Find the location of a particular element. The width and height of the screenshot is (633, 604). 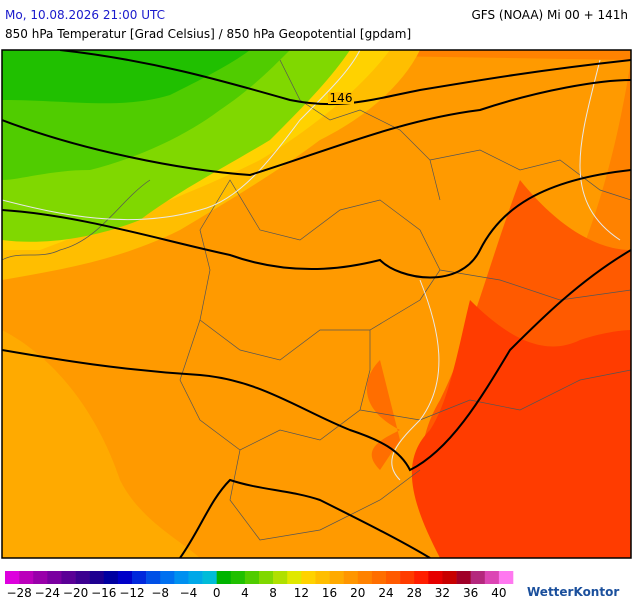

legend-label: 24 is located at coordinates (385, 593).